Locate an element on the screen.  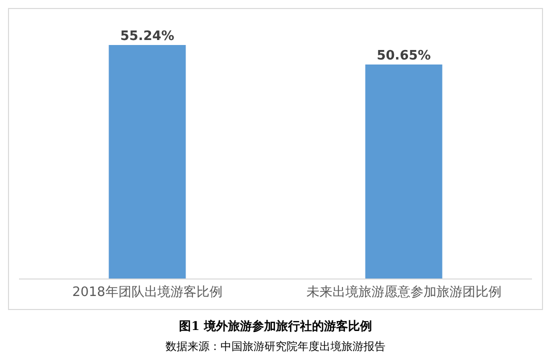
x-tick-label: 未来出境旅游愿意参加旅游团比例 is located at coordinates (404, 292).